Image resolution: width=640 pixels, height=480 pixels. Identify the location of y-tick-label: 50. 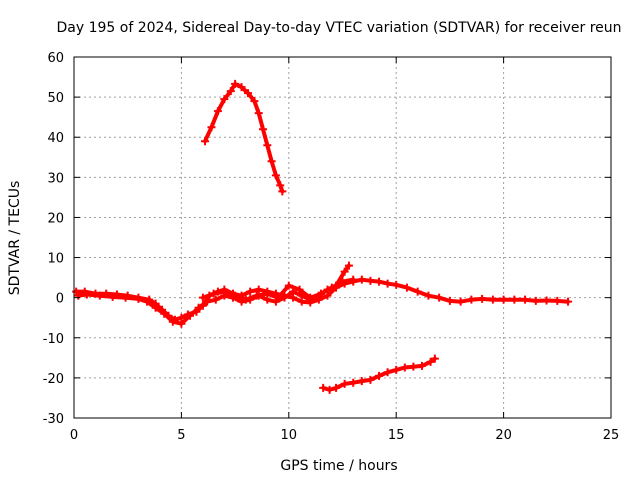
(55, 98).